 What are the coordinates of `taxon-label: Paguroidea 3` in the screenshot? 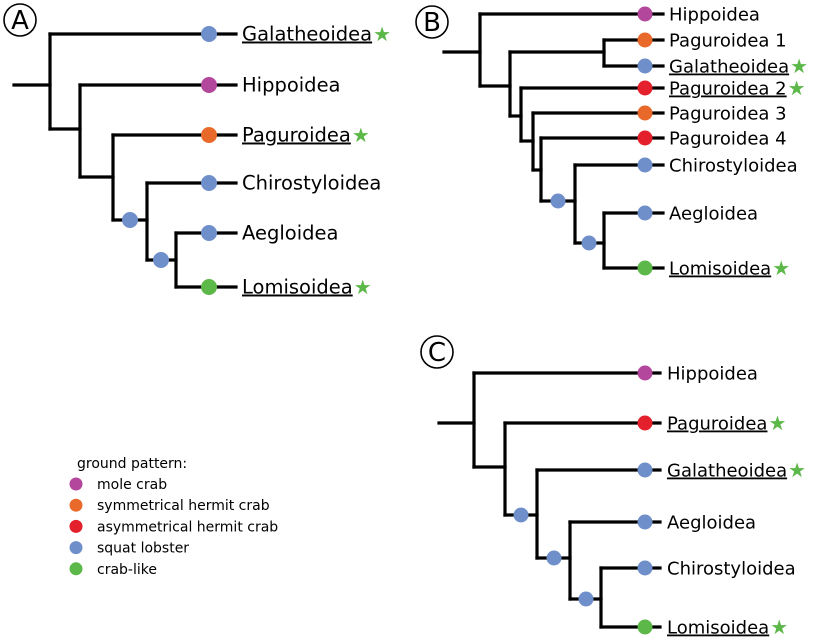 It's located at (728, 114).